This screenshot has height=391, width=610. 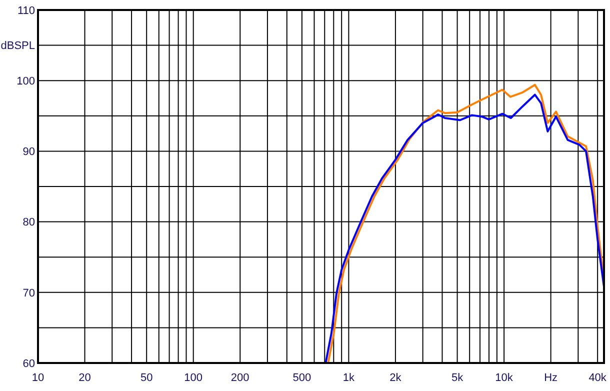 What do you see at coordinates (302, 378) in the screenshot?
I see `x-tick-label: 500` at bounding box center [302, 378].